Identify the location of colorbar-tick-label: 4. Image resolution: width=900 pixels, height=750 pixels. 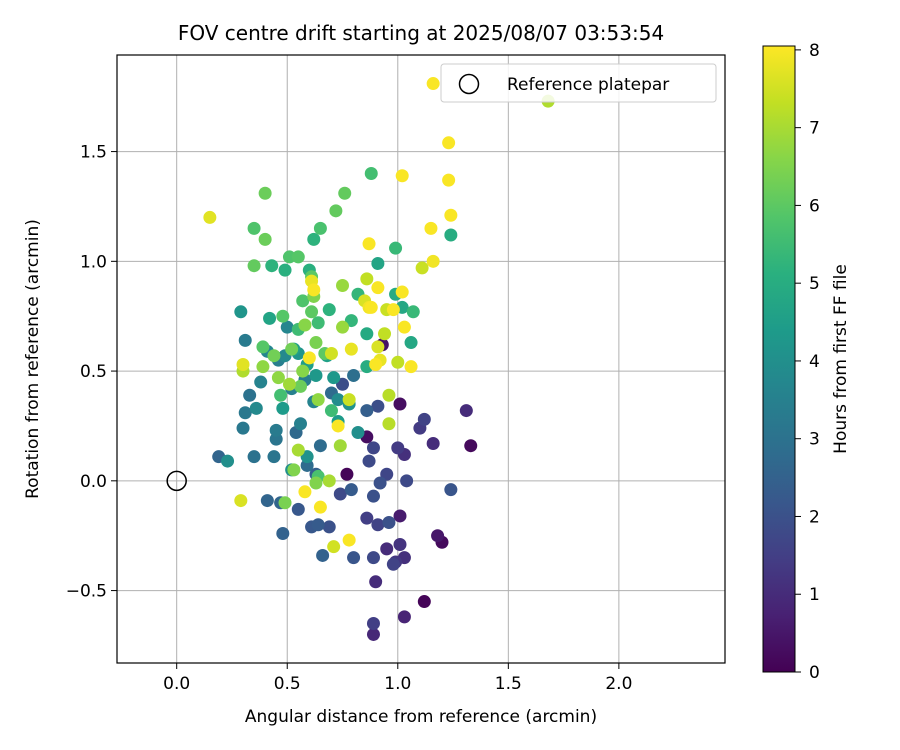
(814, 362).